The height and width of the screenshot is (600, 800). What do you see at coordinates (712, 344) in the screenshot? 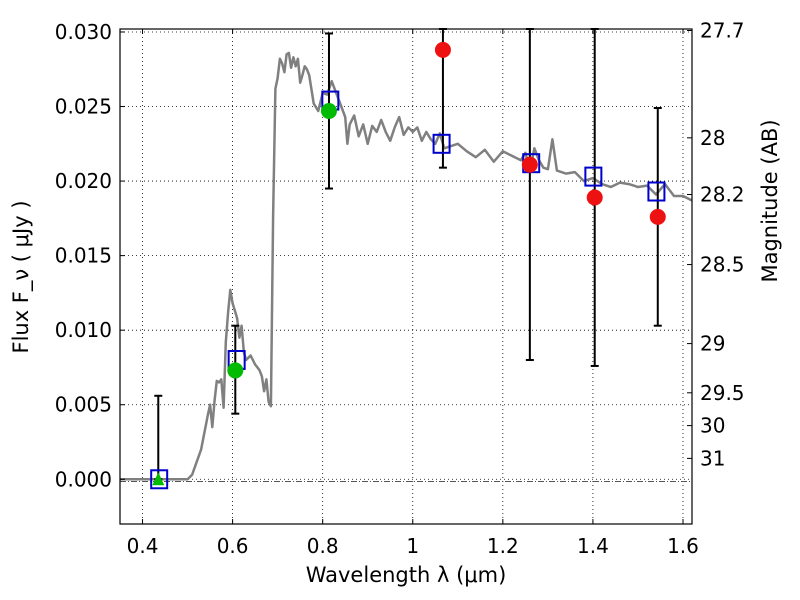
I see `right-tick-label: 29` at bounding box center [712, 344].